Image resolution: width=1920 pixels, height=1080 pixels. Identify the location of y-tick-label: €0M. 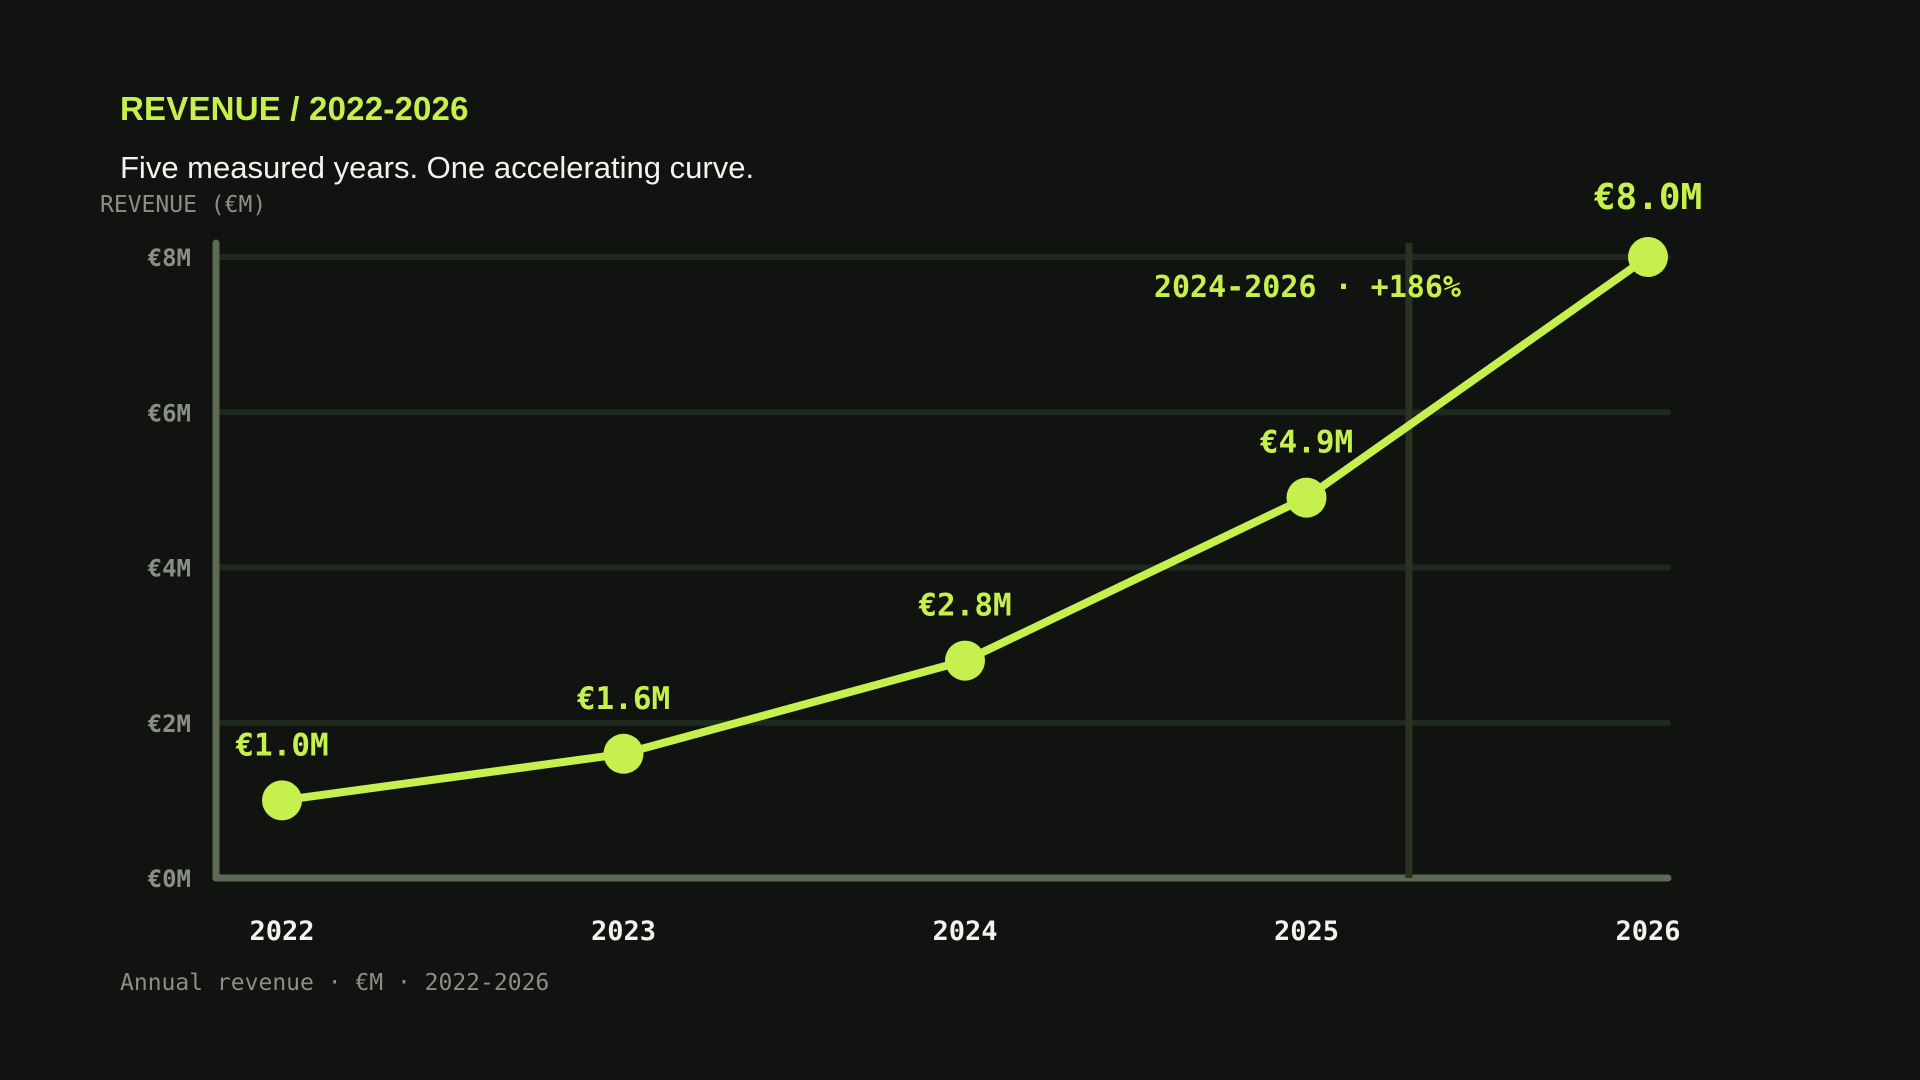
(169, 879).